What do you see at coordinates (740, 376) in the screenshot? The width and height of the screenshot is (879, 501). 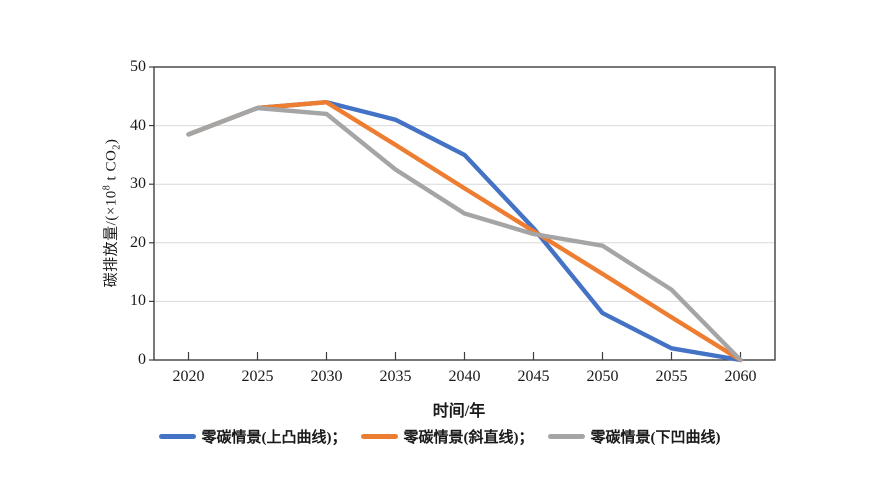 I see `x-tick-label-2060: 2060` at bounding box center [740, 376].